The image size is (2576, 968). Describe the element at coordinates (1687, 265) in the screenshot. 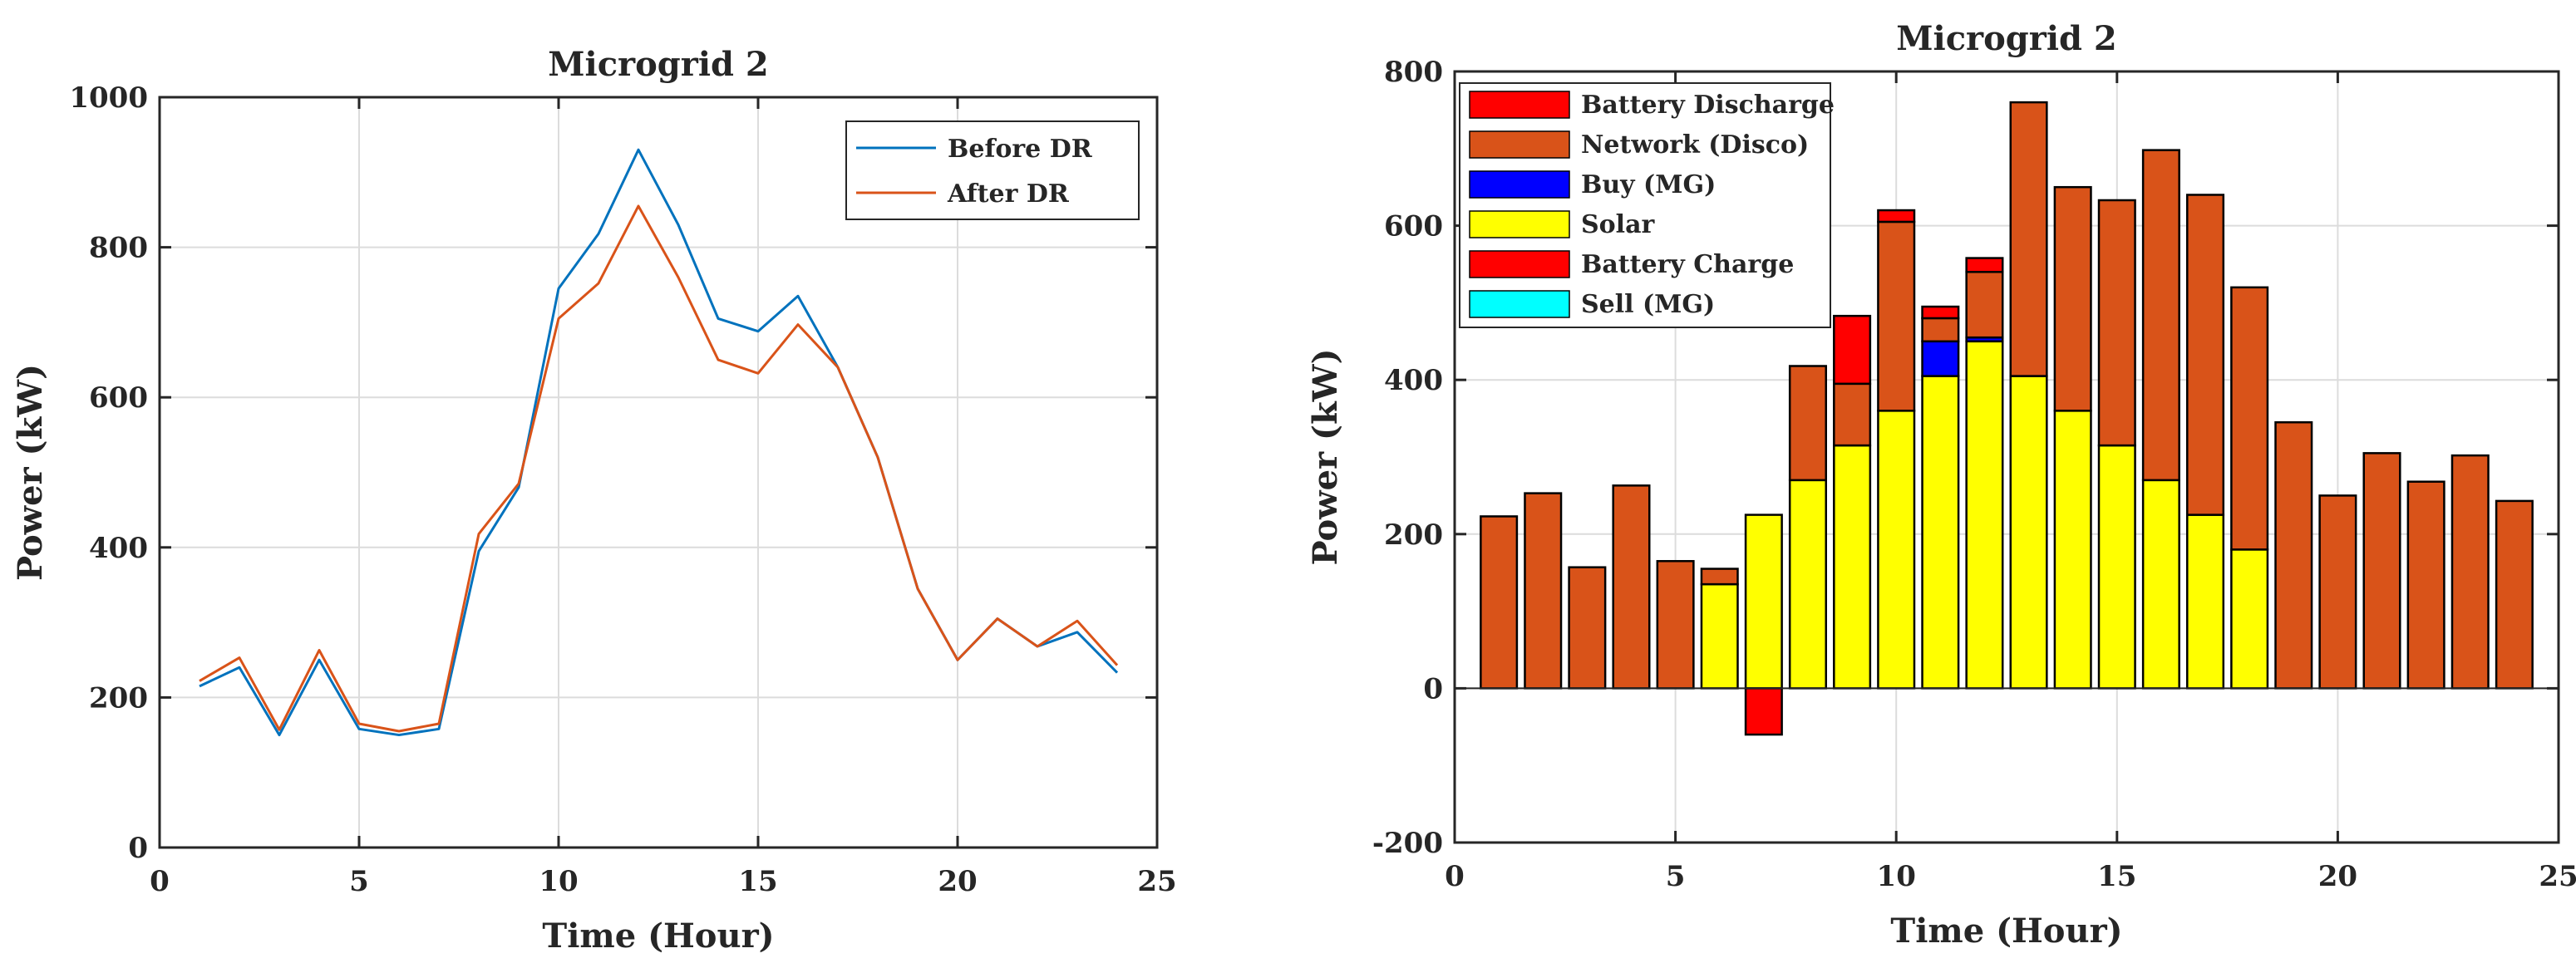

I see `legend-label-battery-charge: Battery Charge` at that location.